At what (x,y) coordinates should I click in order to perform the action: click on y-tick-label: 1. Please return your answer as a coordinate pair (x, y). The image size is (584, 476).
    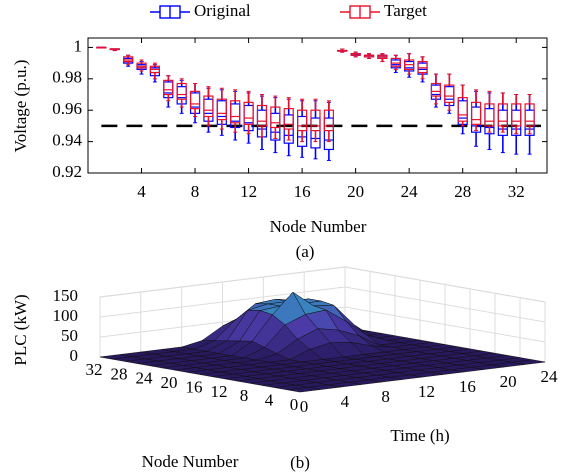
    Looking at the image, I should click on (78, 45).